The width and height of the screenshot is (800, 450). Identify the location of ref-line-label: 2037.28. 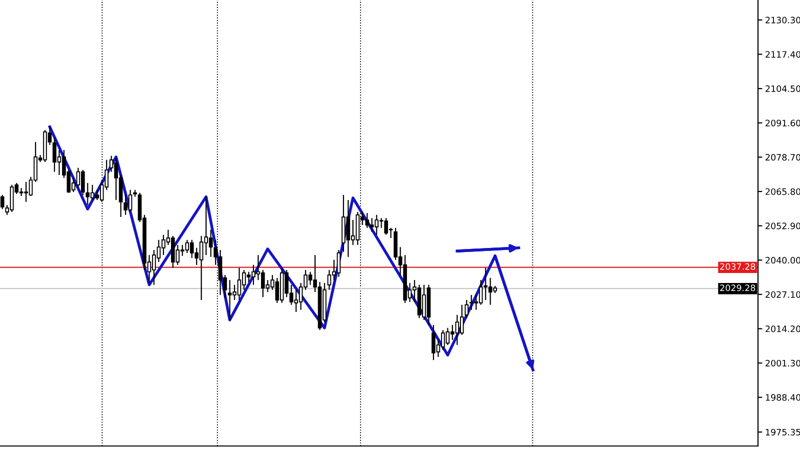
(738, 266).